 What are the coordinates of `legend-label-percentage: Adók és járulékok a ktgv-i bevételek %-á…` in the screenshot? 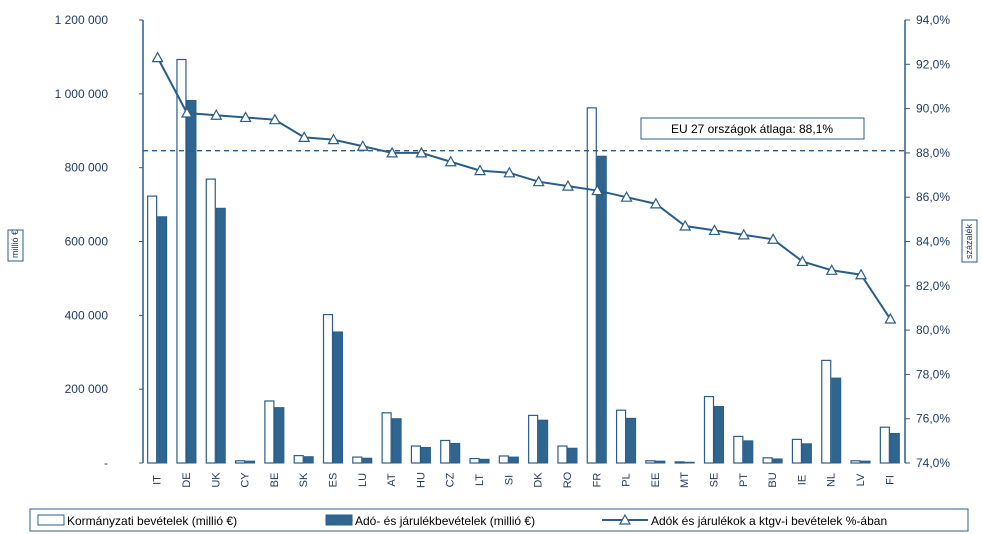 It's located at (769, 521).